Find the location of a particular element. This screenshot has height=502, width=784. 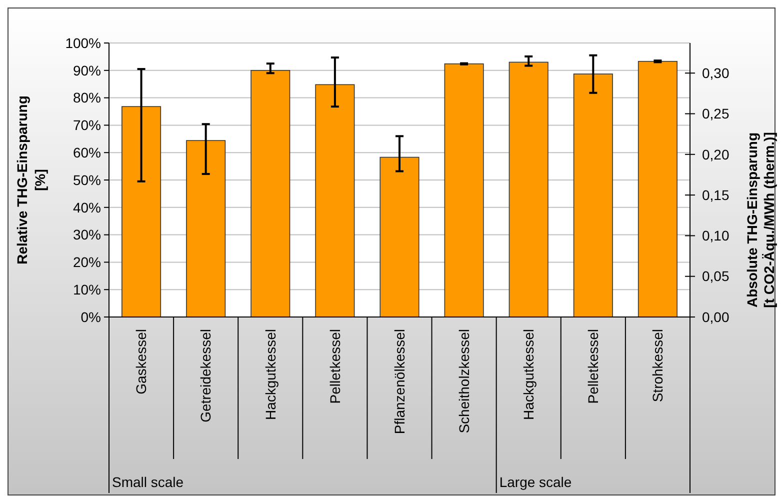

y-tick-label: 100% is located at coordinates (83, 42).